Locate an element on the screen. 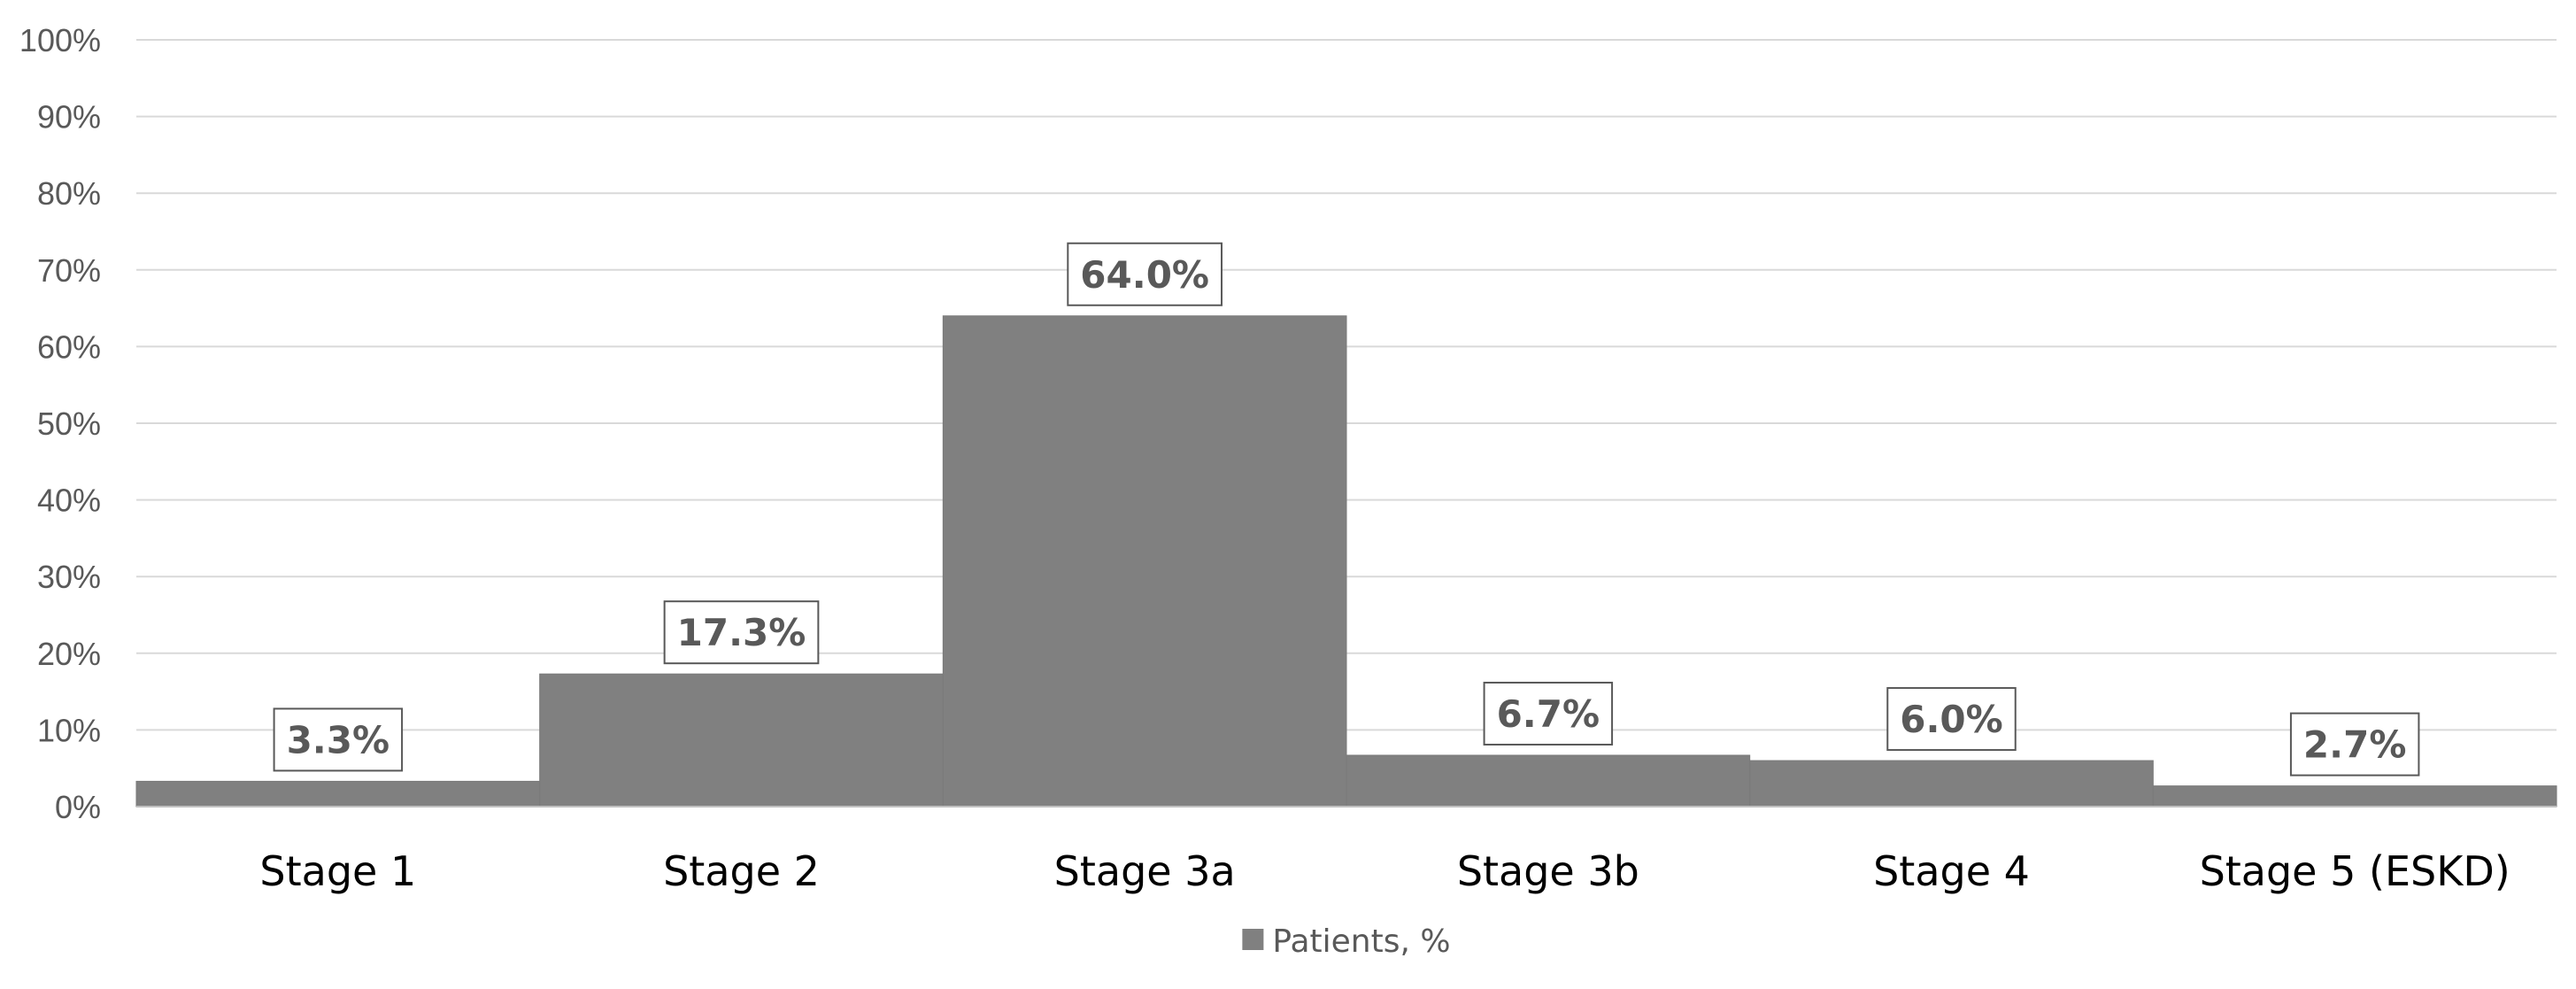 The image size is (2576, 989). x-category-label: Stage 3b is located at coordinates (1548, 871).